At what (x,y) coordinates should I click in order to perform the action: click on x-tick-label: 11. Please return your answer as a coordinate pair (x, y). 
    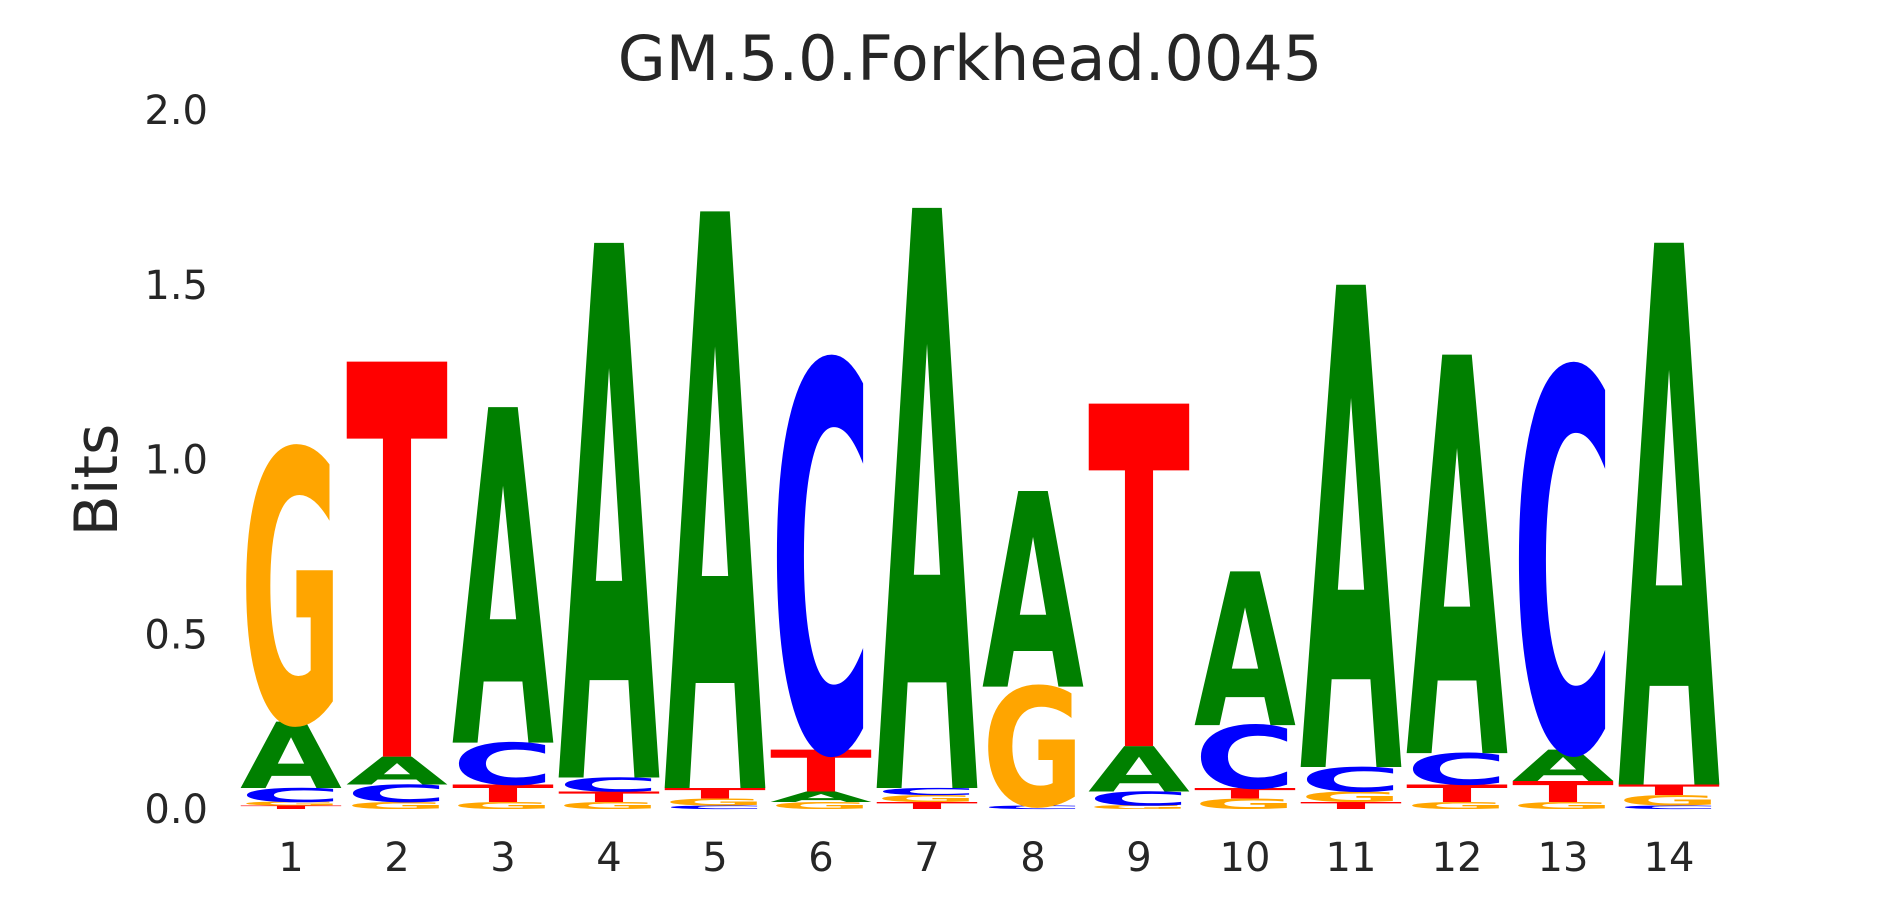
    Looking at the image, I should click on (1351, 858).